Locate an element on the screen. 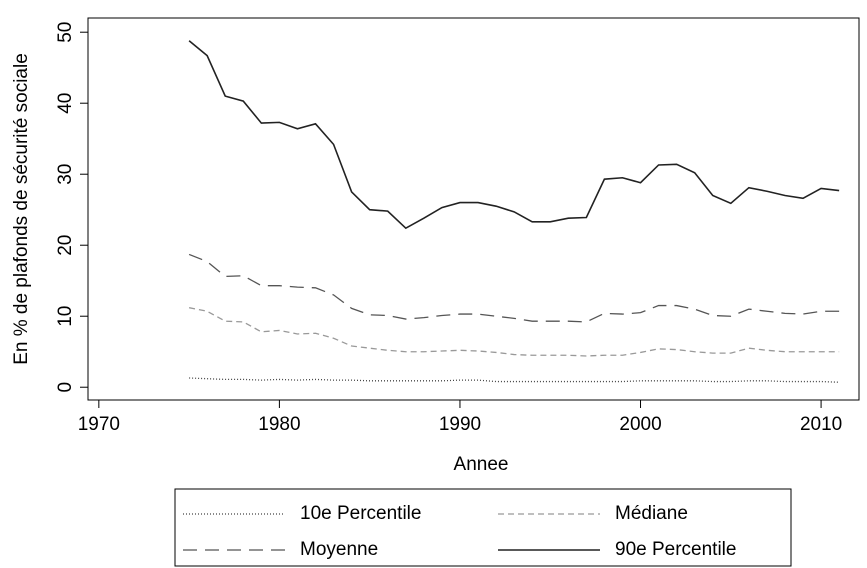  legend-label: Médiane is located at coordinates (651, 513).